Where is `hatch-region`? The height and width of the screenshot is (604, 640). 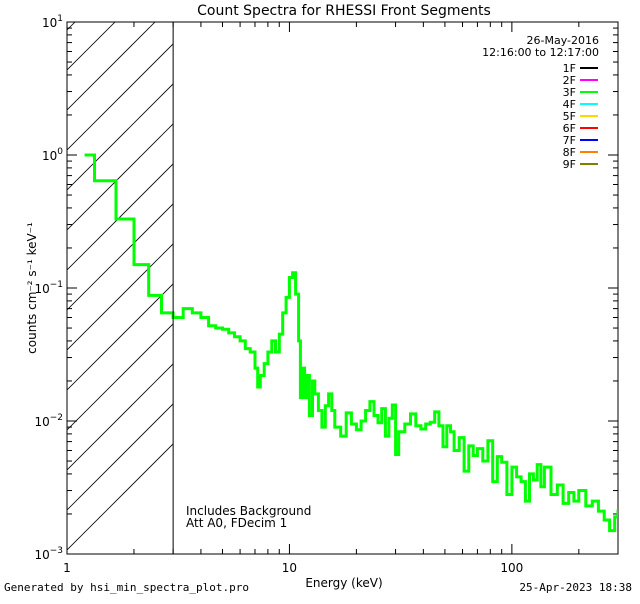 hatch-region is located at coordinates (120, 286).